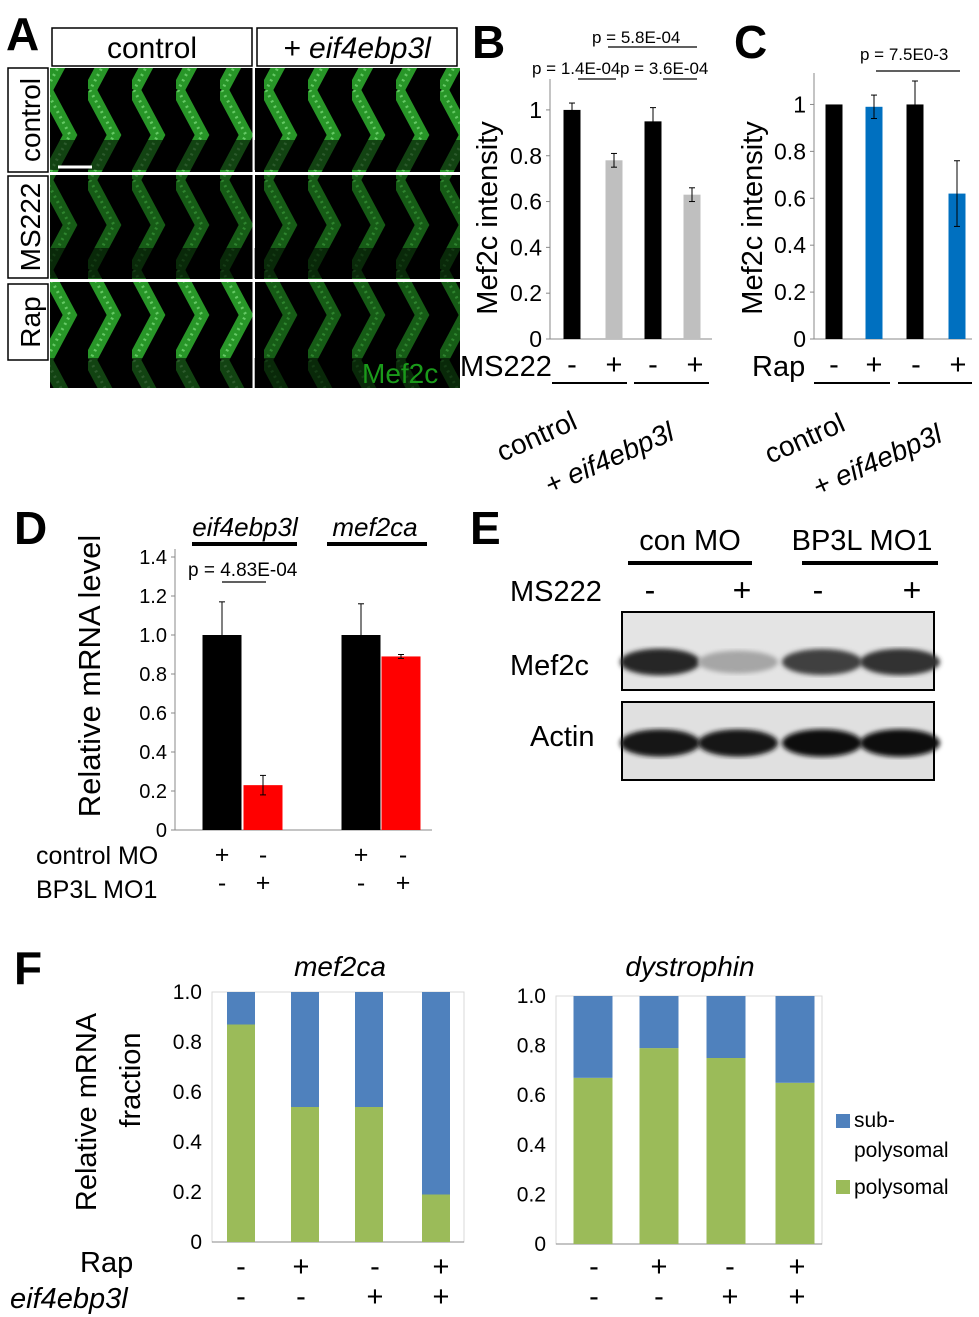  I want to click on row-header-control: control, so click(30, 120).